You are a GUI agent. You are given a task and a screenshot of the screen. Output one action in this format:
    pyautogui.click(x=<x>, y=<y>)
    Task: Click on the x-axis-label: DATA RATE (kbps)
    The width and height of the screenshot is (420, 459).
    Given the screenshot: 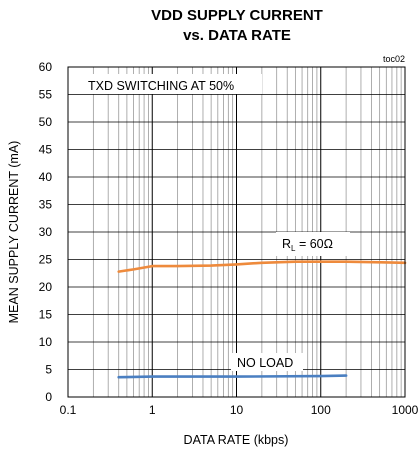 What is the action you would take?
    pyautogui.click(x=236, y=440)
    